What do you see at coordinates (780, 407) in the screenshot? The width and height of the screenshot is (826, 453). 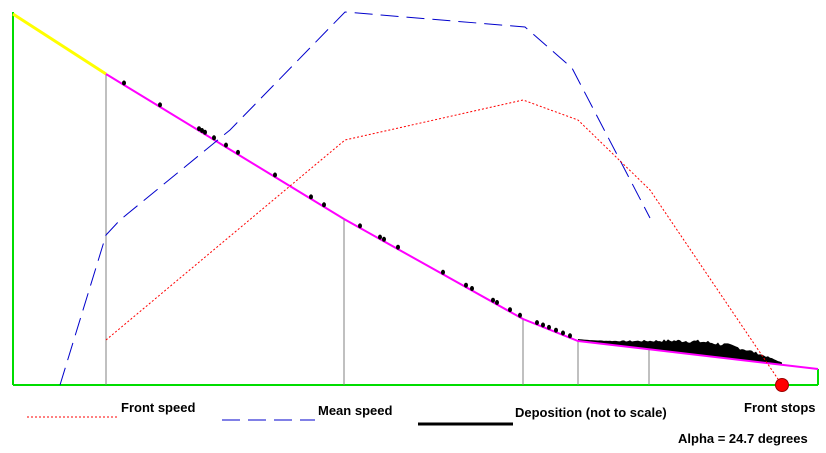 I see `front-stops-label: Front stops` at bounding box center [780, 407].